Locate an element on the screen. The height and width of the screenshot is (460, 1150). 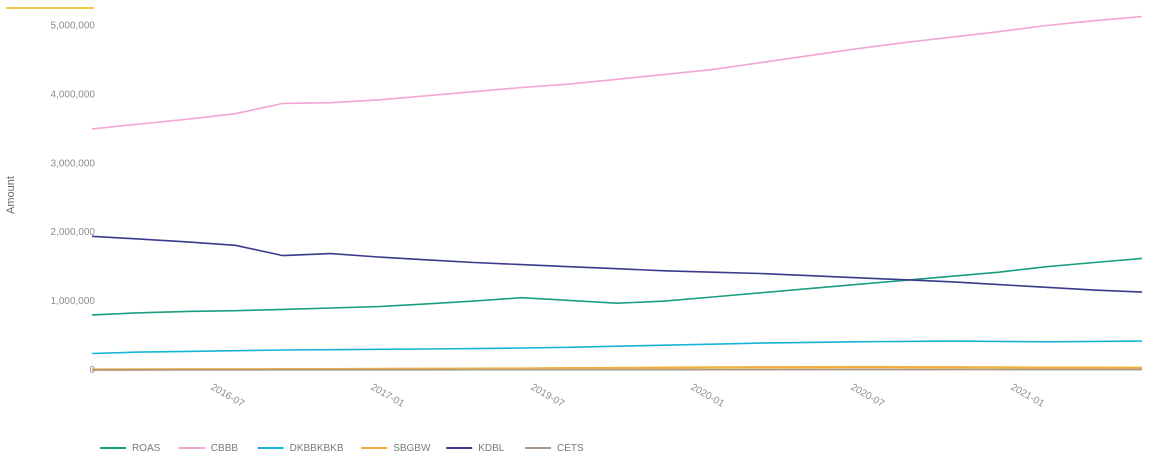
legend-label: KDBL is located at coordinates (491, 448).